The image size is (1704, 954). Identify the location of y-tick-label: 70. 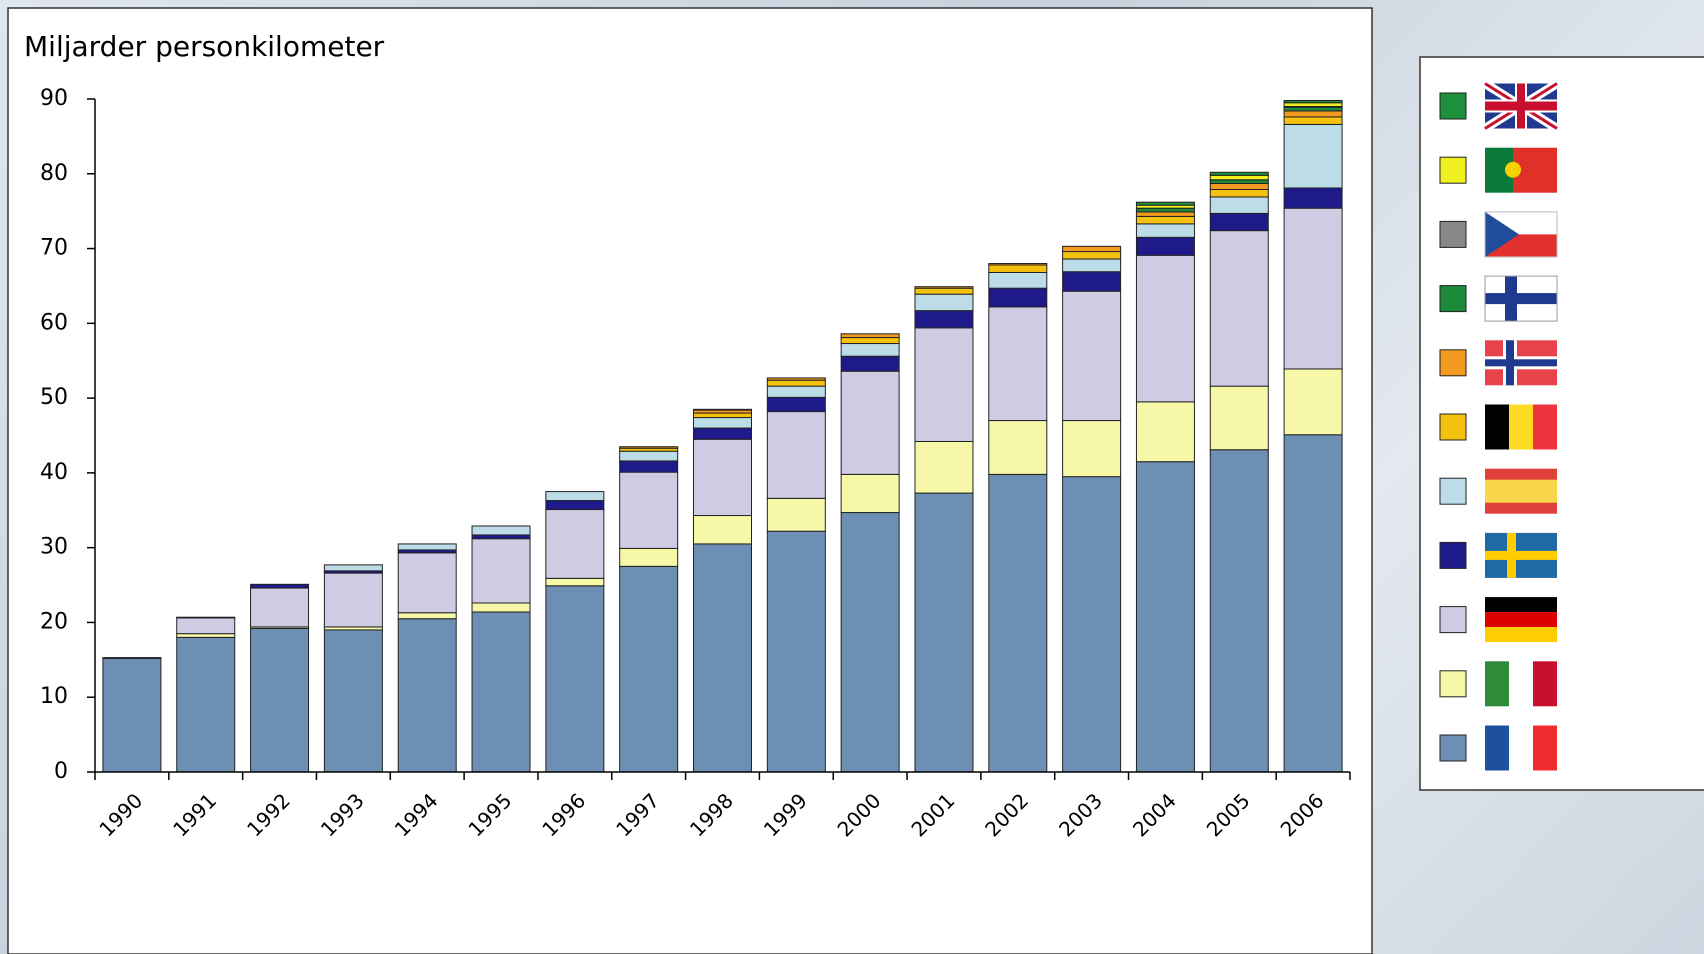
(54, 248).